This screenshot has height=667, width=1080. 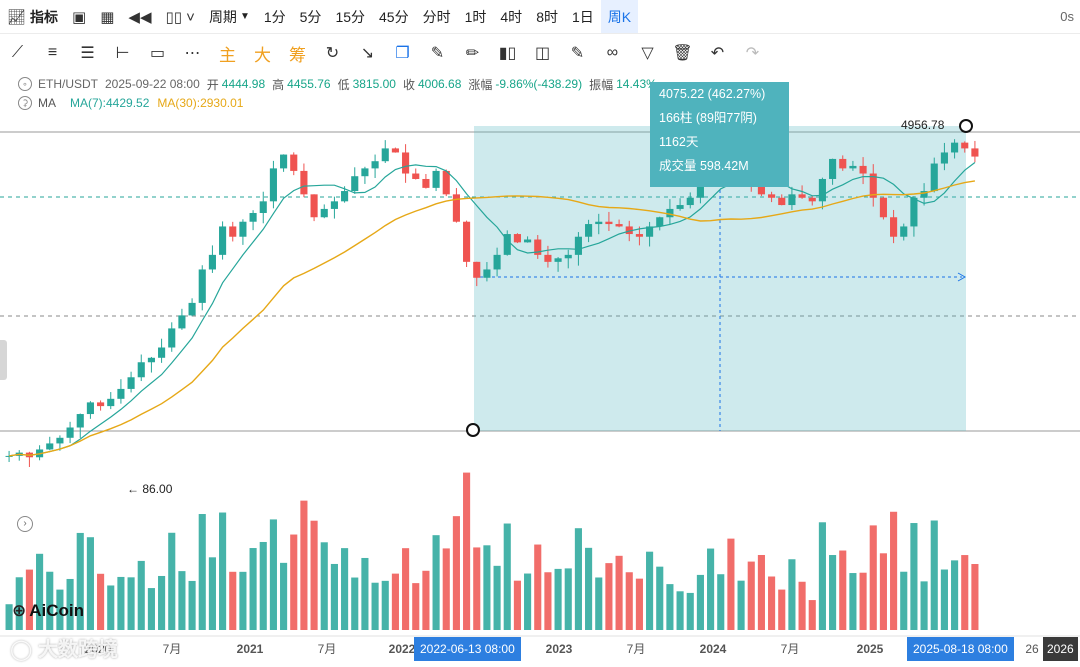 What do you see at coordinates (98, 649) in the screenshot?
I see `xtick: 2020` at bounding box center [98, 649].